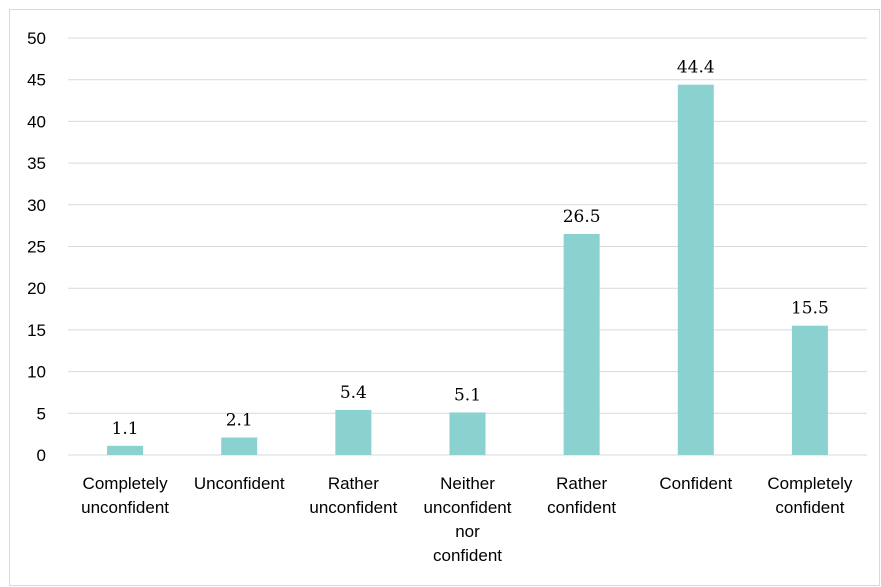  What do you see at coordinates (696, 68) in the screenshot?
I see `data-label-6: 44.4` at bounding box center [696, 68].